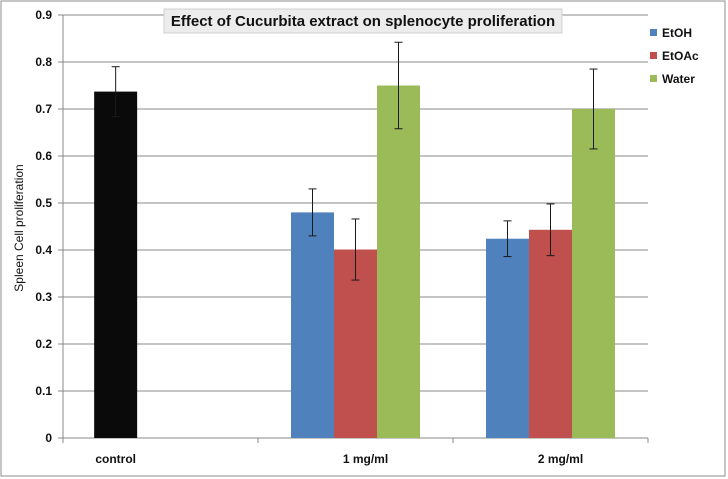 This screenshot has height=479, width=728. I want to click on x-category-label: 2 mg/ml, so click(560, 459).